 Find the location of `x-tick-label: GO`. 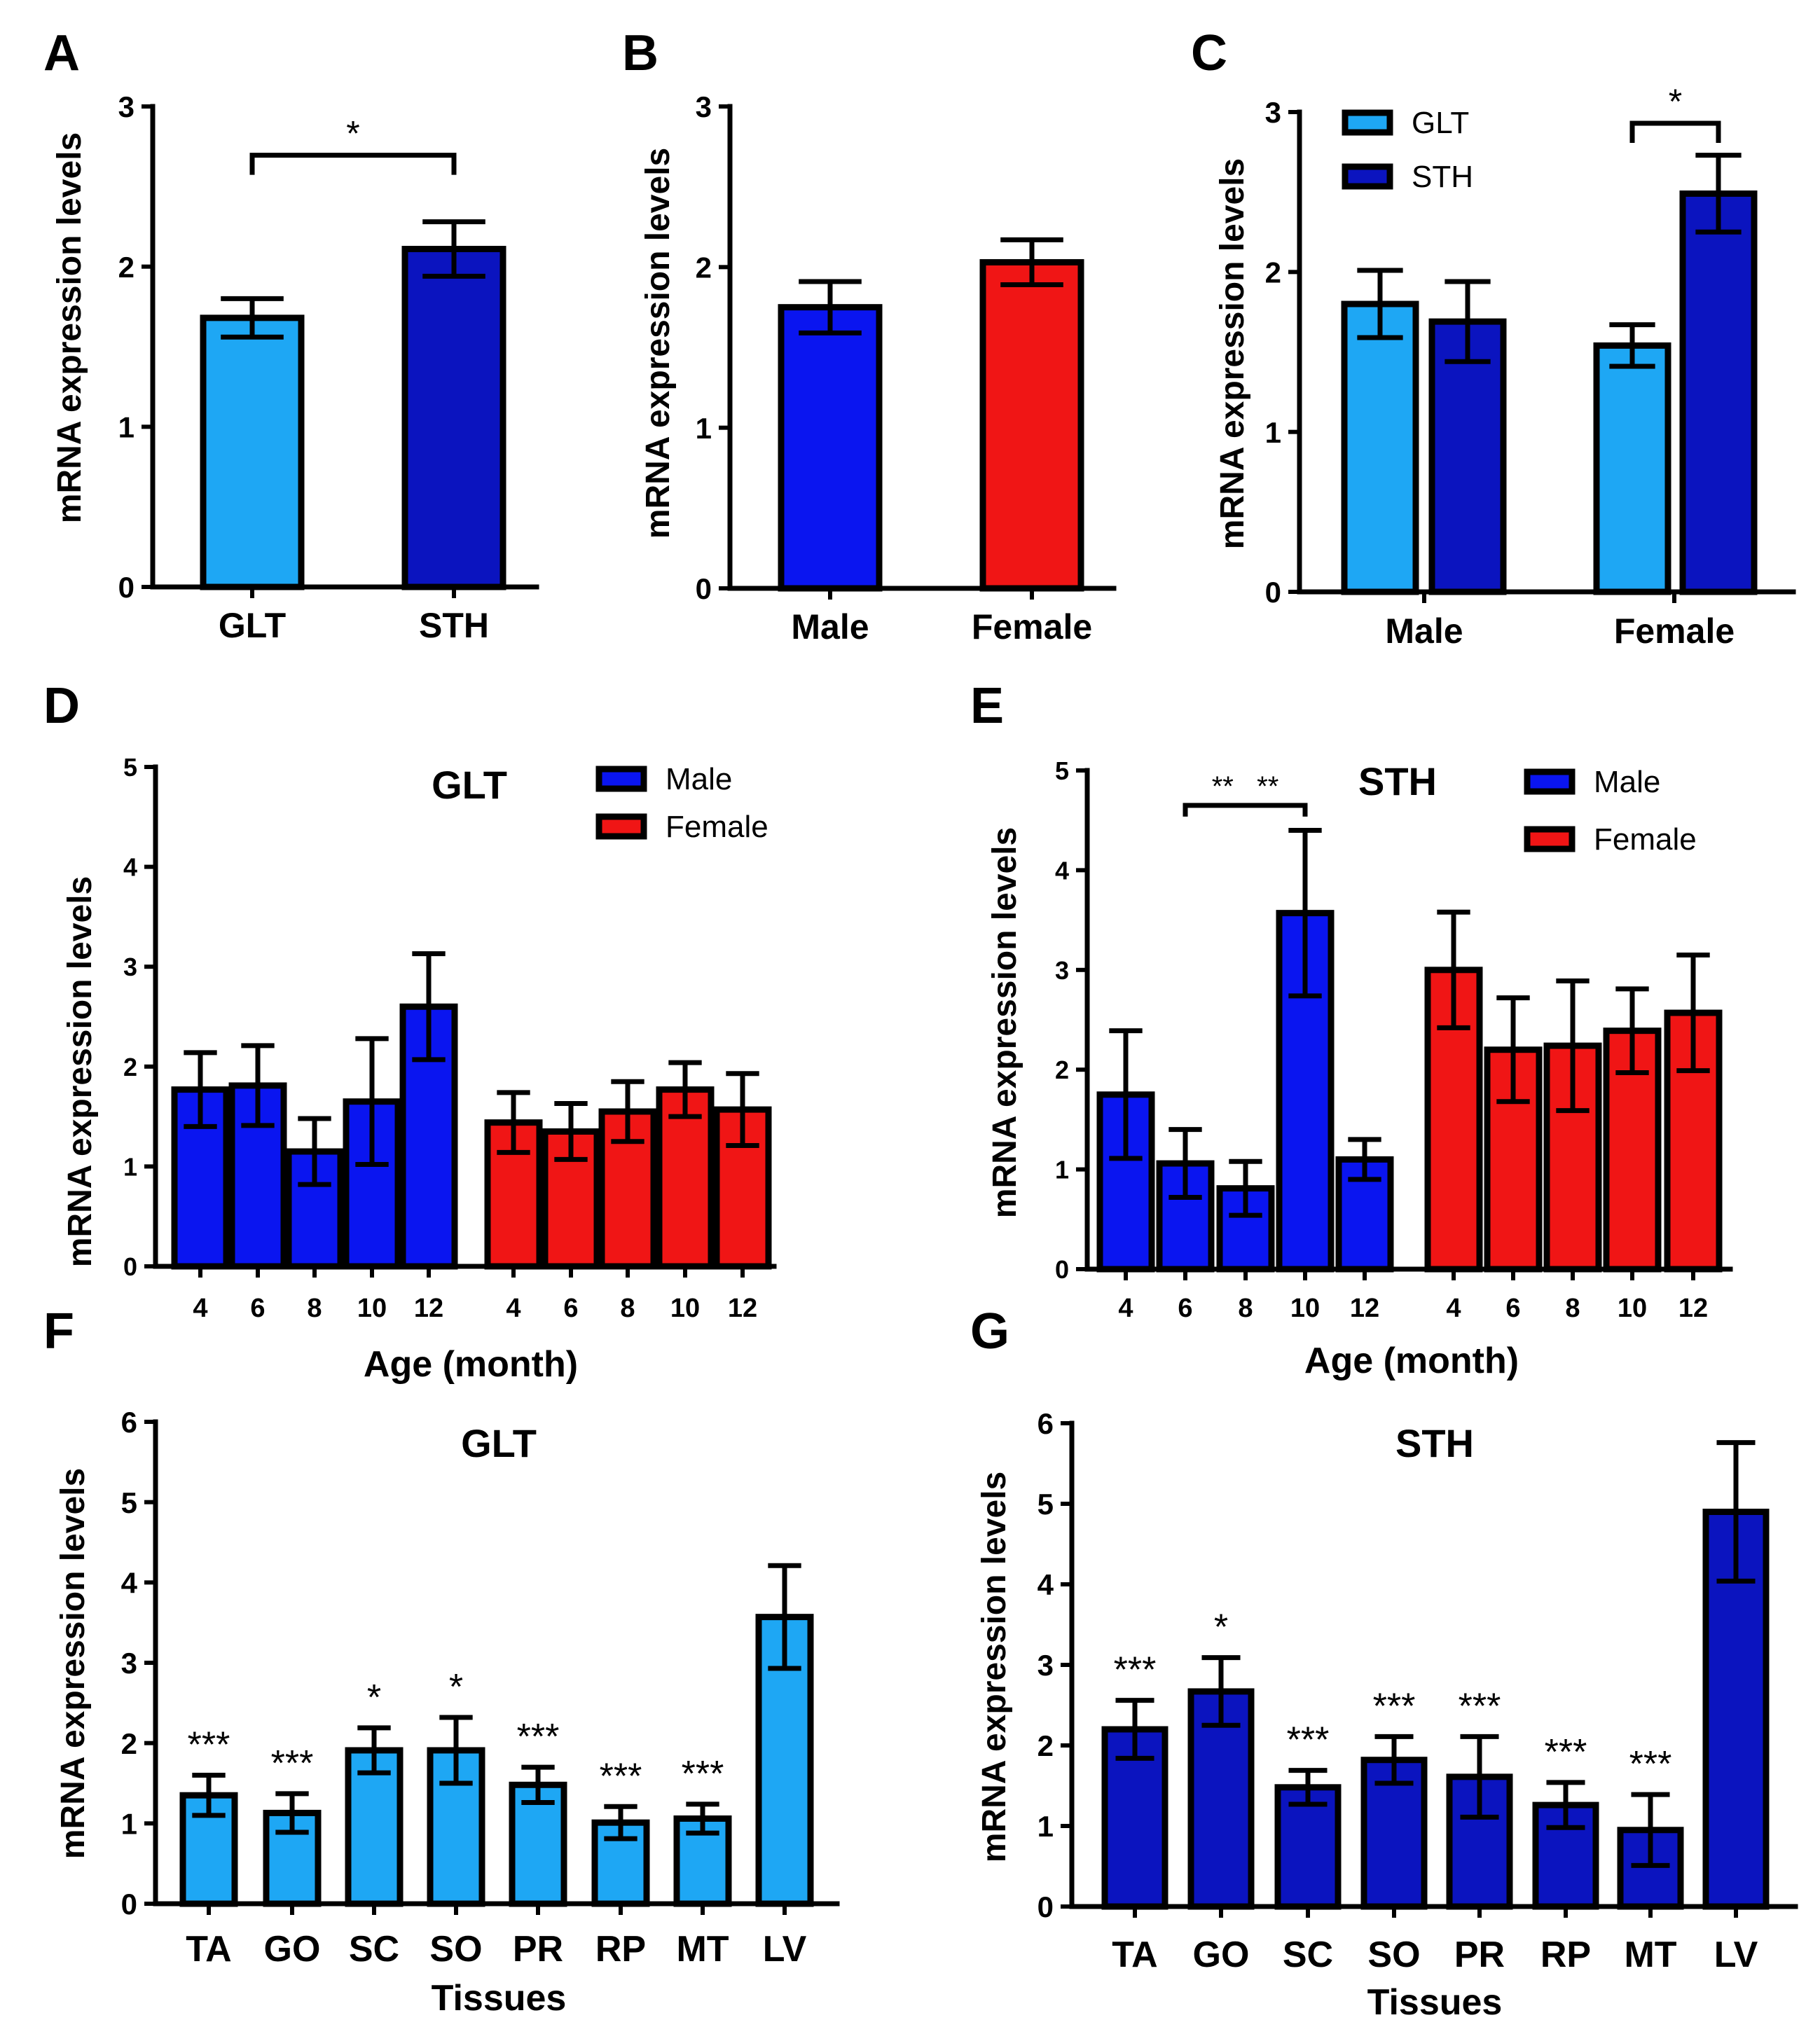

x-tick-label: GO is located at coordinates (292, 1950).